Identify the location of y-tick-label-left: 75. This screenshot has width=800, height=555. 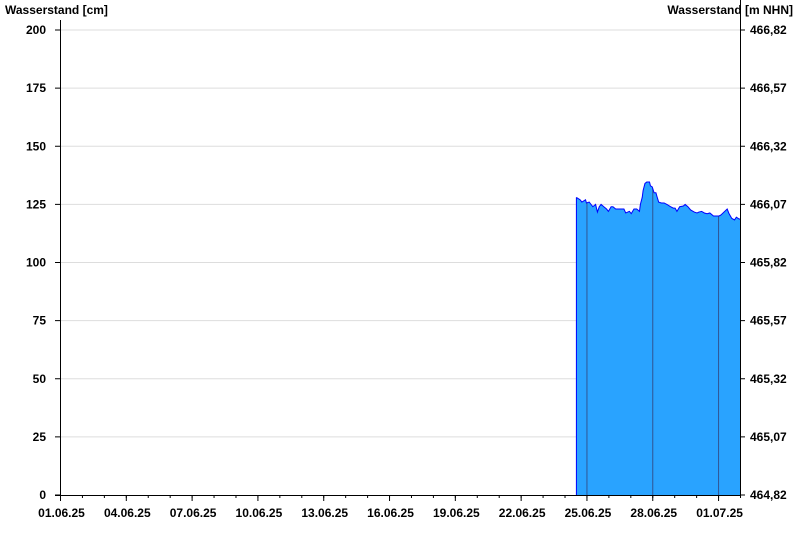
(40, 321).